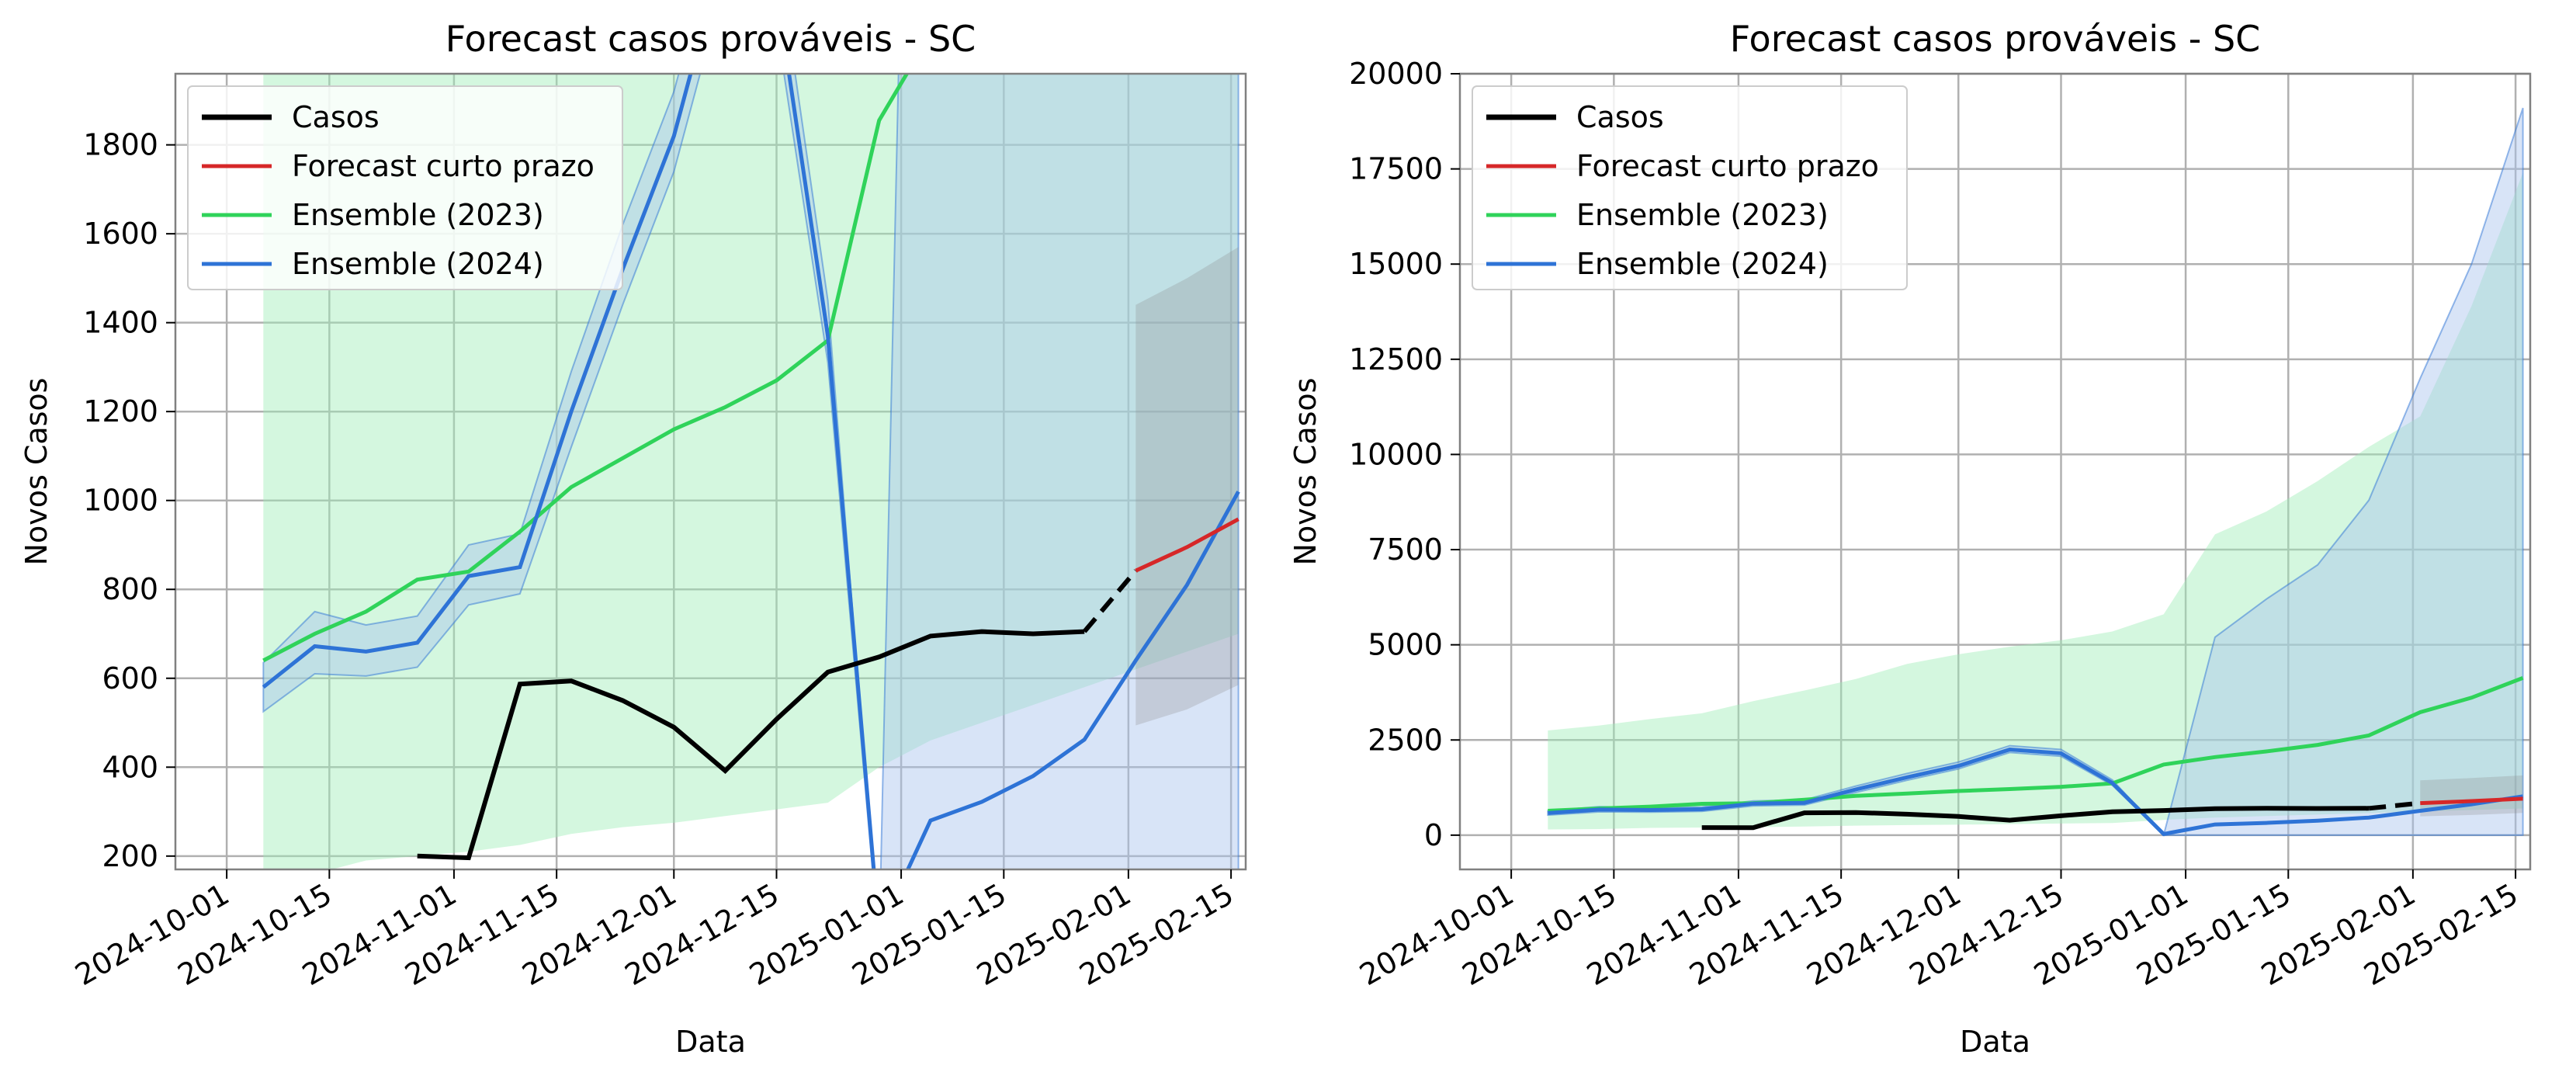 The image size is (2576, 1079). What do you see at coordinates (120, 145) in the screenshot?
I see `y-tick-label: 1800` at bounding box center [120, 145].